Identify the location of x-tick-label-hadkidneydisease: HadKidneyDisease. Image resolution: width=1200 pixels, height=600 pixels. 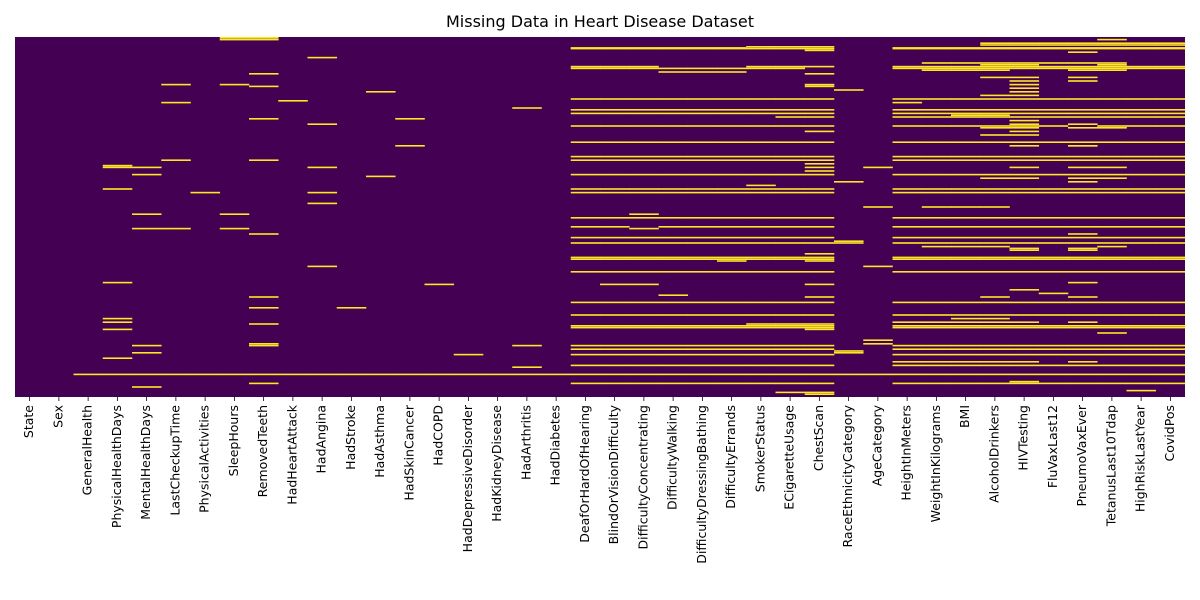
(496, 463).